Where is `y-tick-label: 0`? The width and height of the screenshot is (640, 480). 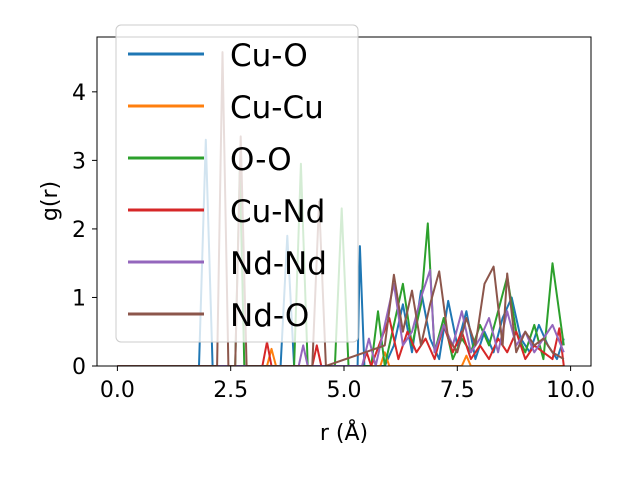 y-tick-label: 0 is located at coordinates (79, 367).